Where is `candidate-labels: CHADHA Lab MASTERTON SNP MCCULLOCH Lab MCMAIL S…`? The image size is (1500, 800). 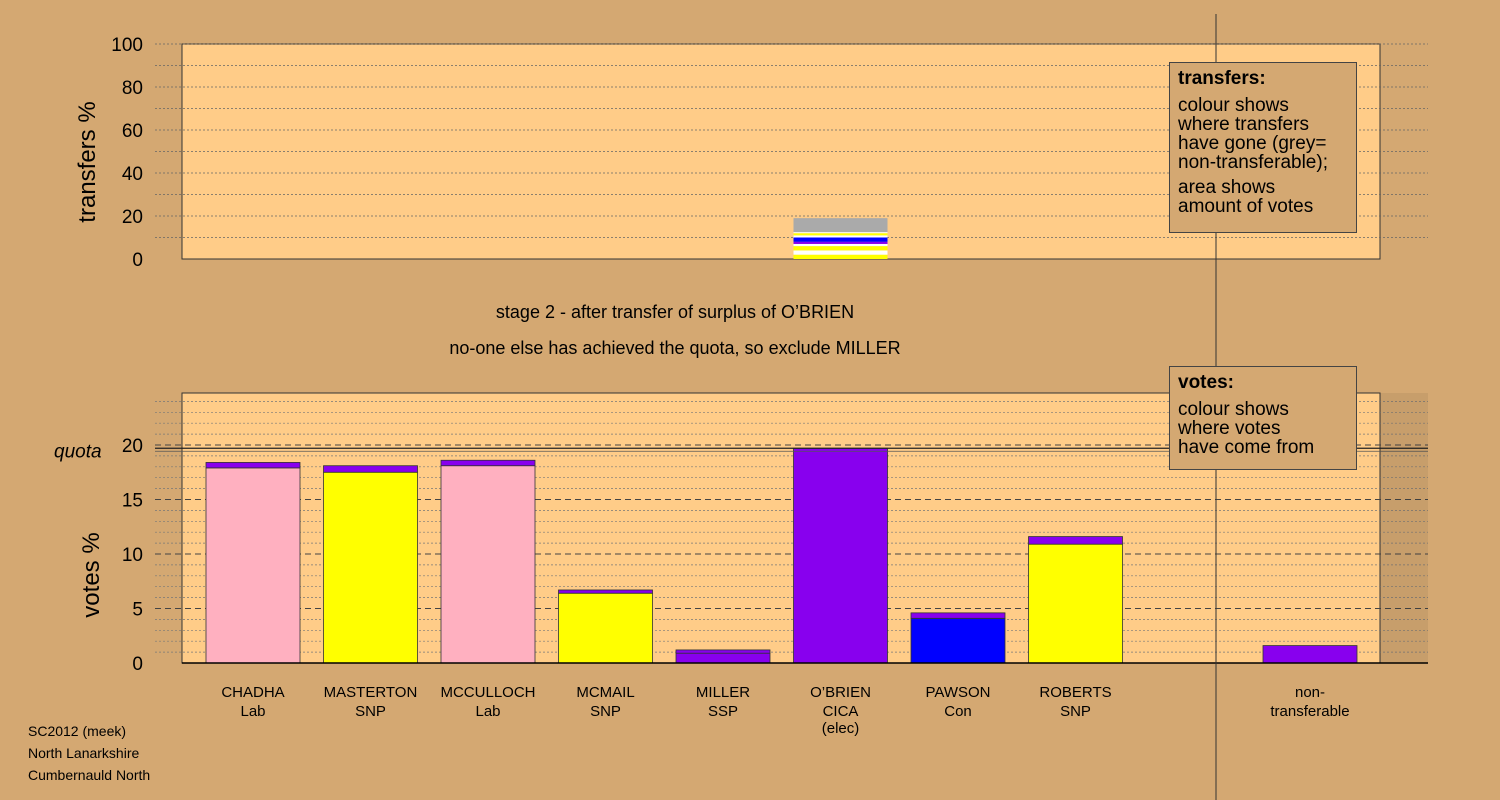
candidate-labels: CHADHA Lab MASTERTON SNP MCCULLOCH Lab MCMAIL S… is located at coordinates (785, 710).